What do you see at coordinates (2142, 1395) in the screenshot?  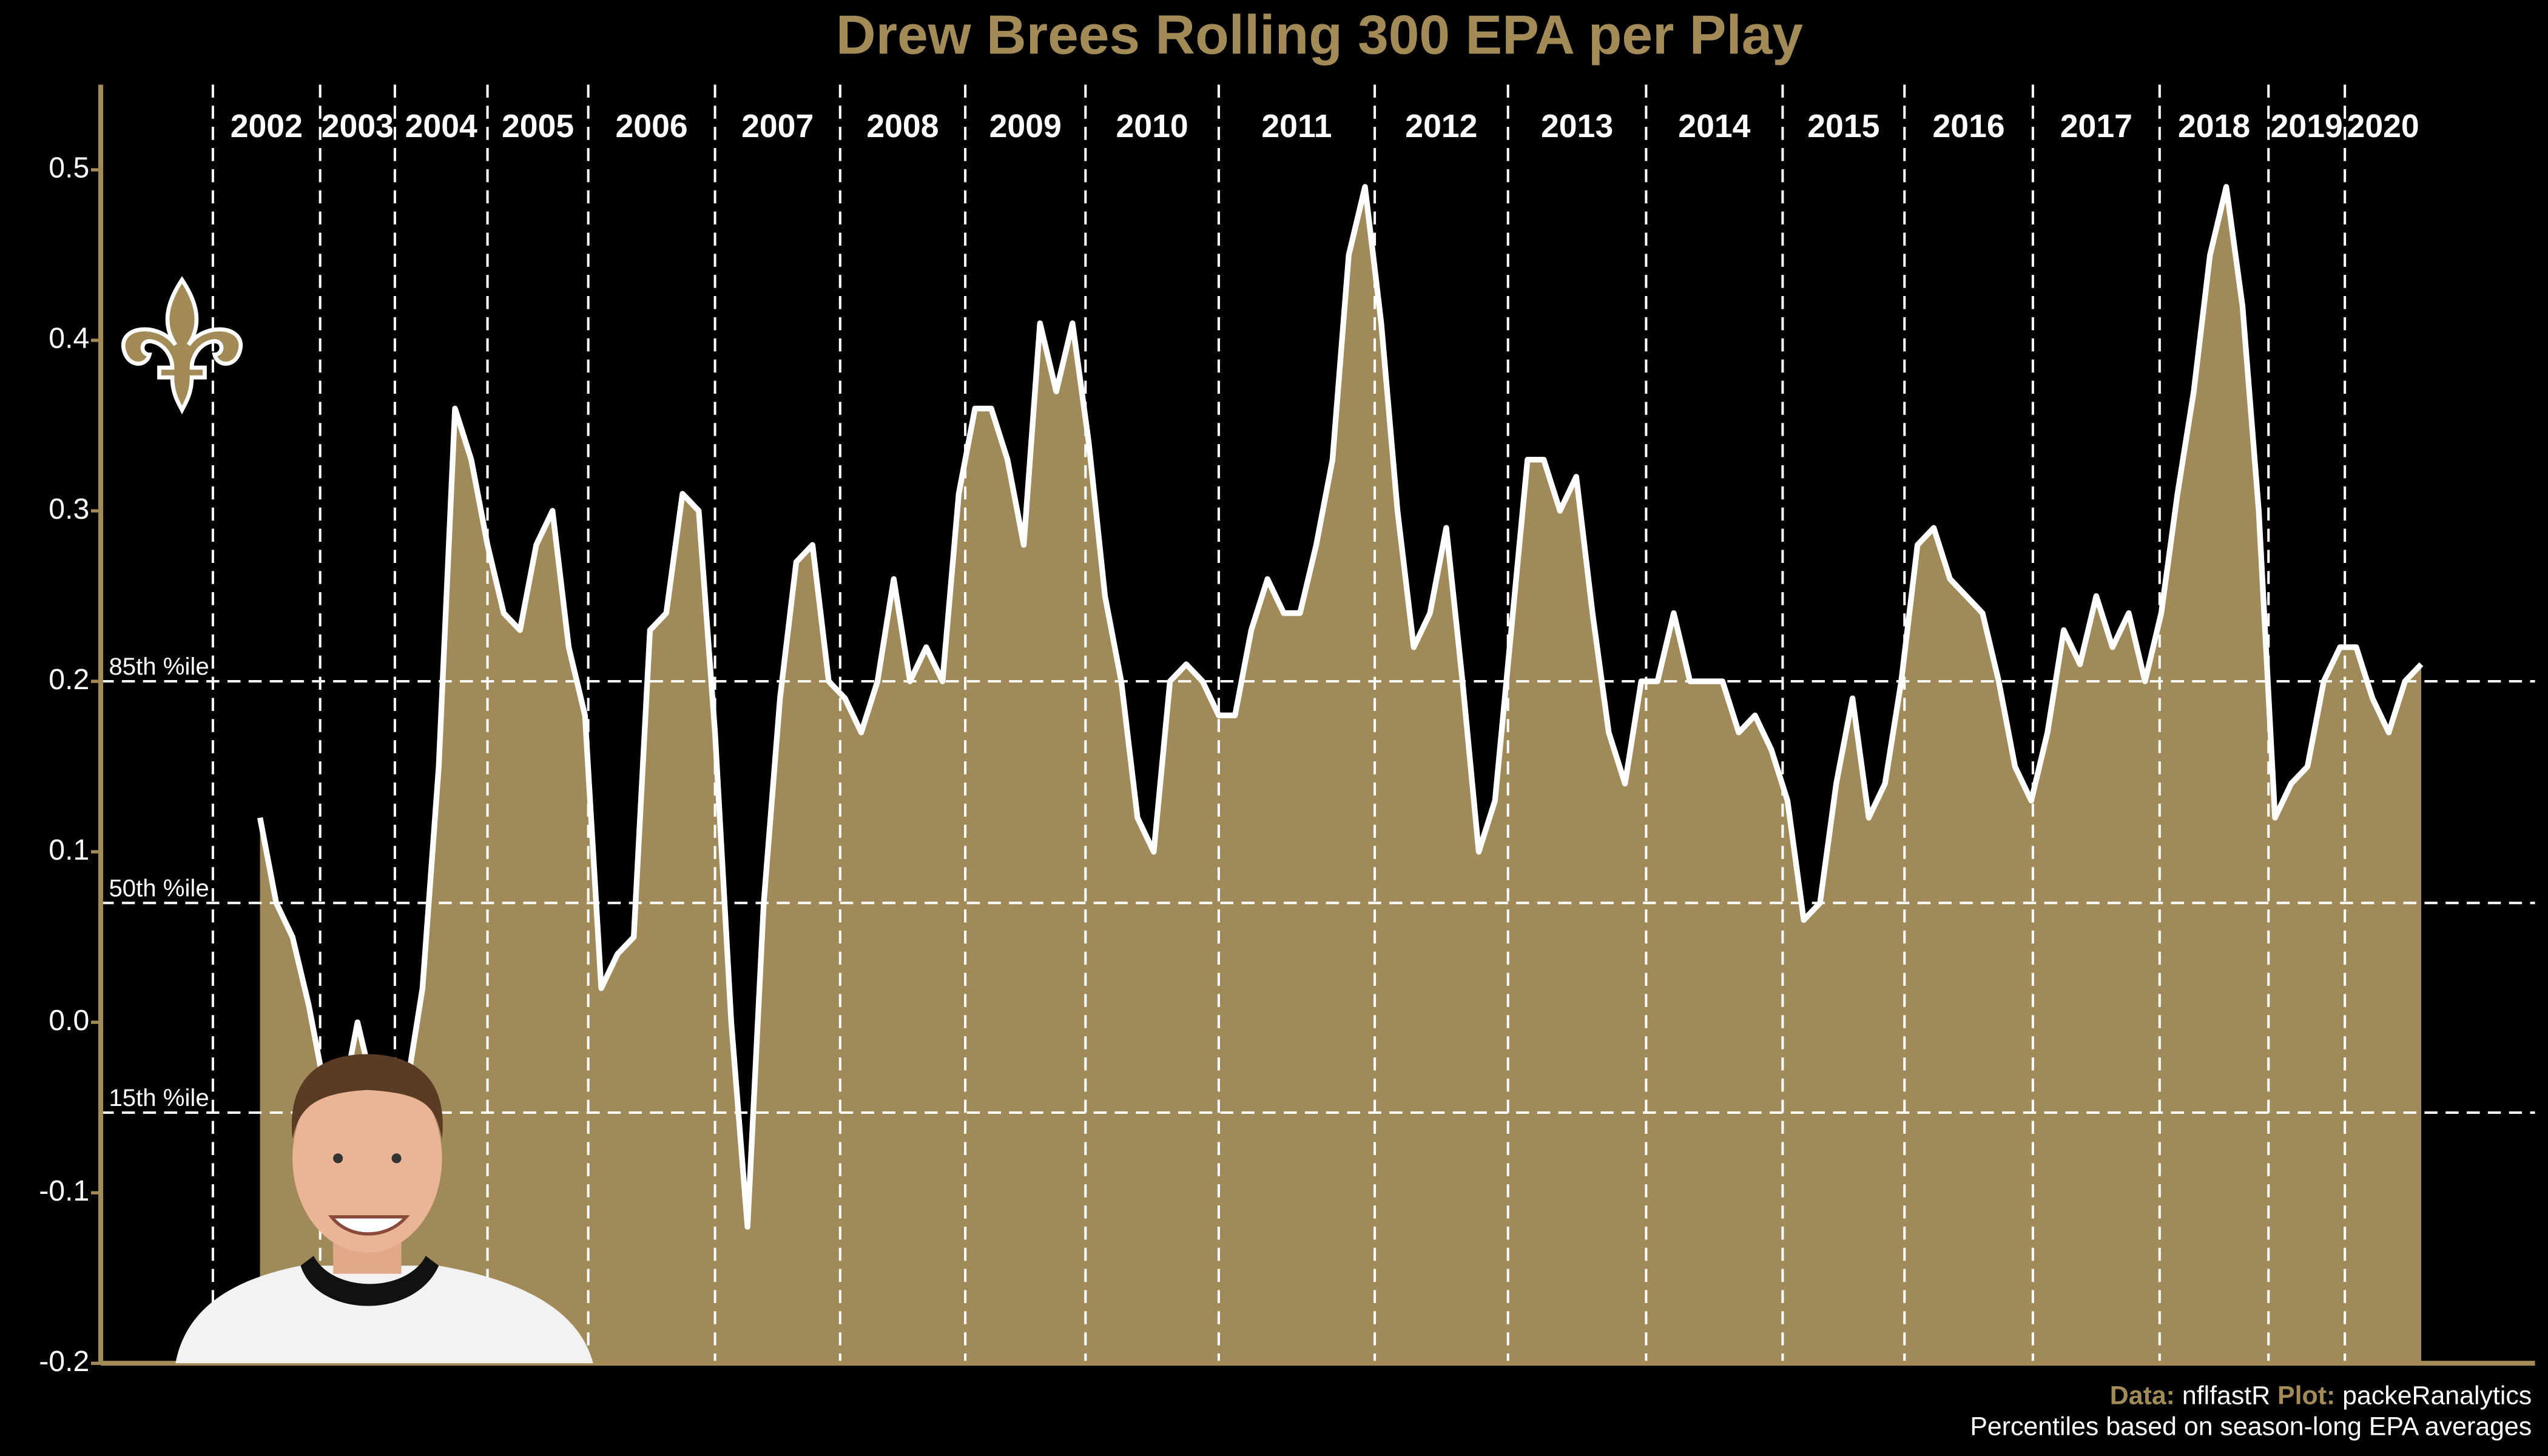 I see `caption-label: Data:` at bounding box center [2142, 1395].